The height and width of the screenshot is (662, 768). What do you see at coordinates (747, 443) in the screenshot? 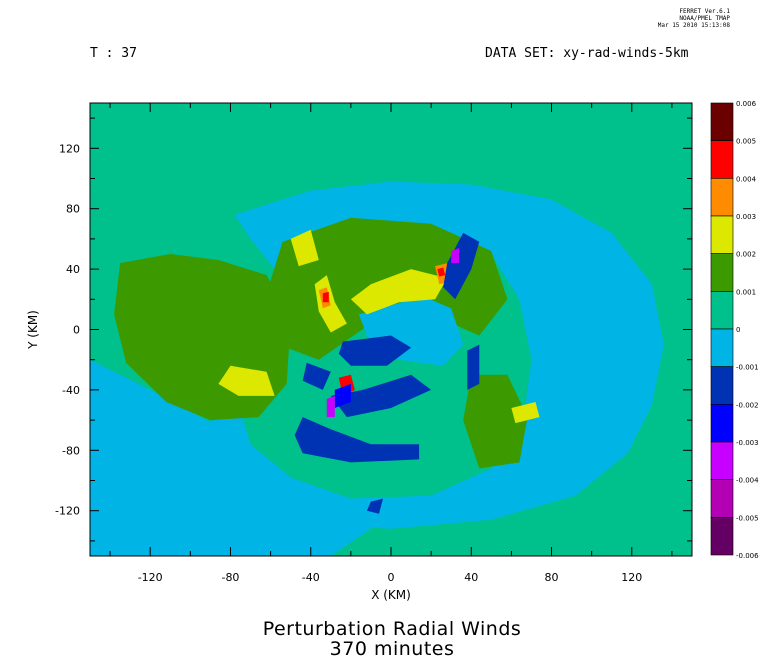
I see `colorbar-label: -0.003` at bounding box center [747, 443].